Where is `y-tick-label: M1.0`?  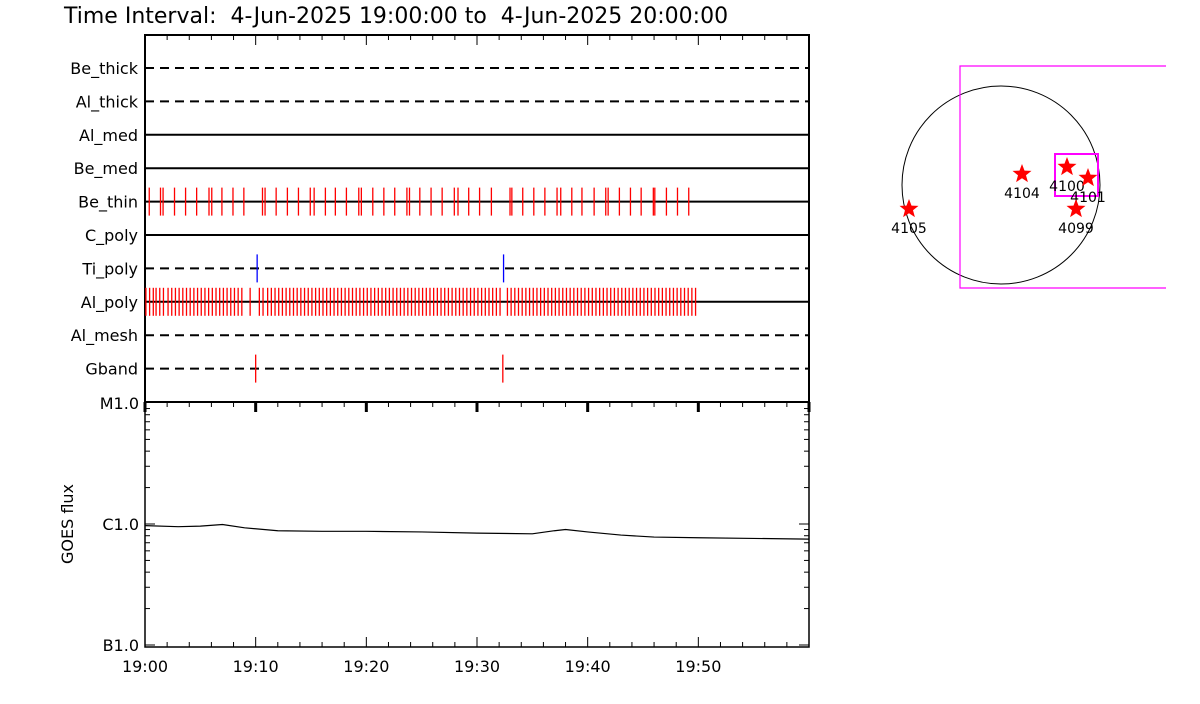
y-tick-label: M1.0 is located at coordinates (119, 403).